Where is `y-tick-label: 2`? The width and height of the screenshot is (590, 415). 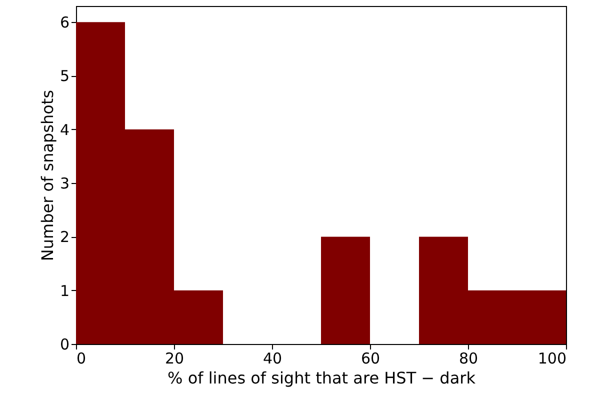
y-tick-label: 2 is located at coordinates (65, 237).